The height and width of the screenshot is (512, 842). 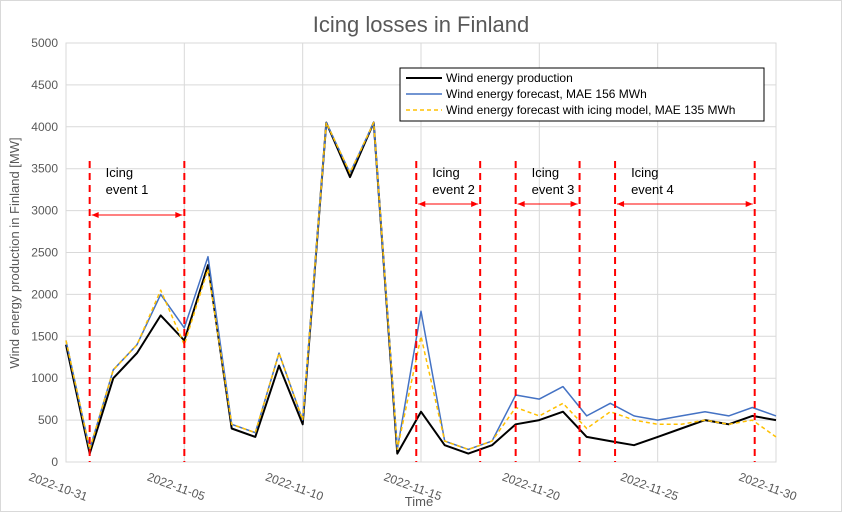 What do you see at coordinates (127, 181) in the screenshot?
I see `icing-event-label: Icing event 1` at bounding box center [127, 181].